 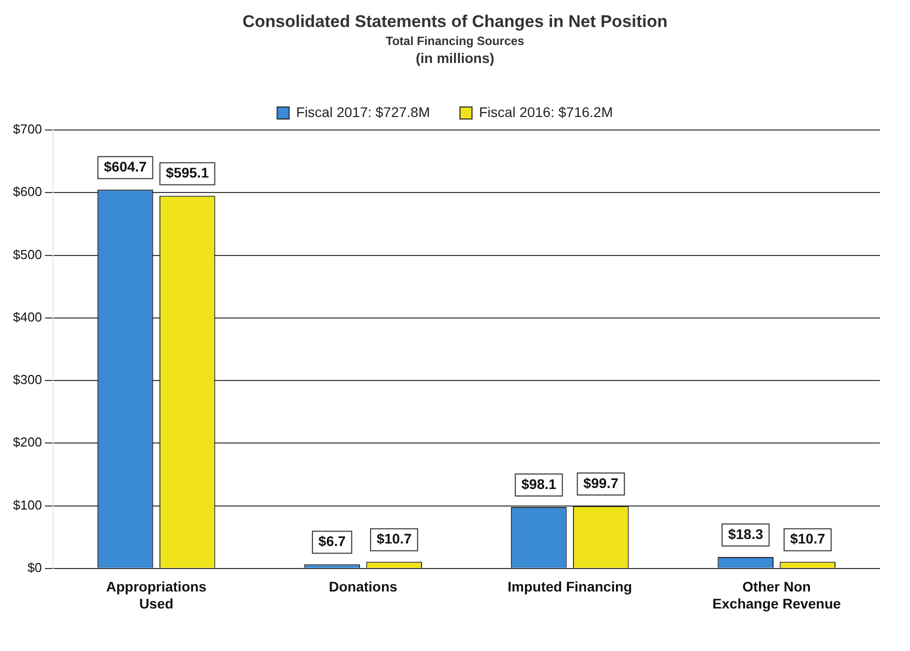 What do you see at coordinates (539, 484) in the screenshot?
I see `data-label: $98.1` at bounding box center [539, 484].